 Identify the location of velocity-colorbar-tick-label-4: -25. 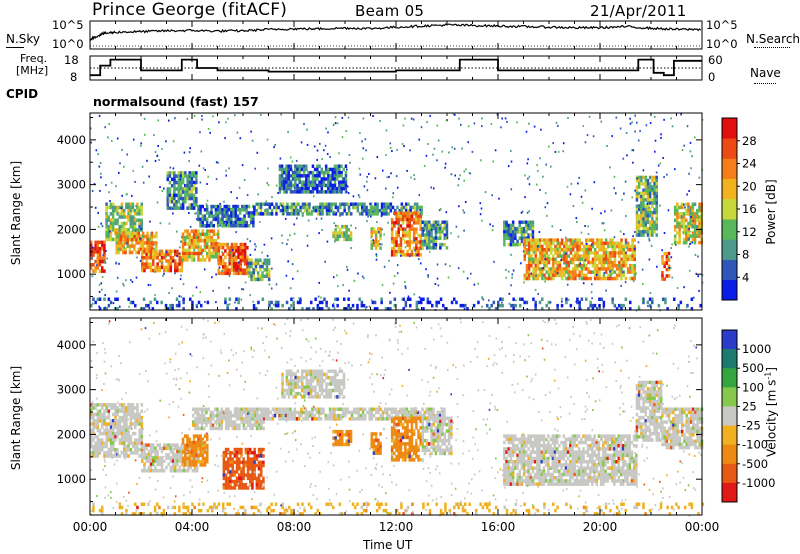
(751, 426).